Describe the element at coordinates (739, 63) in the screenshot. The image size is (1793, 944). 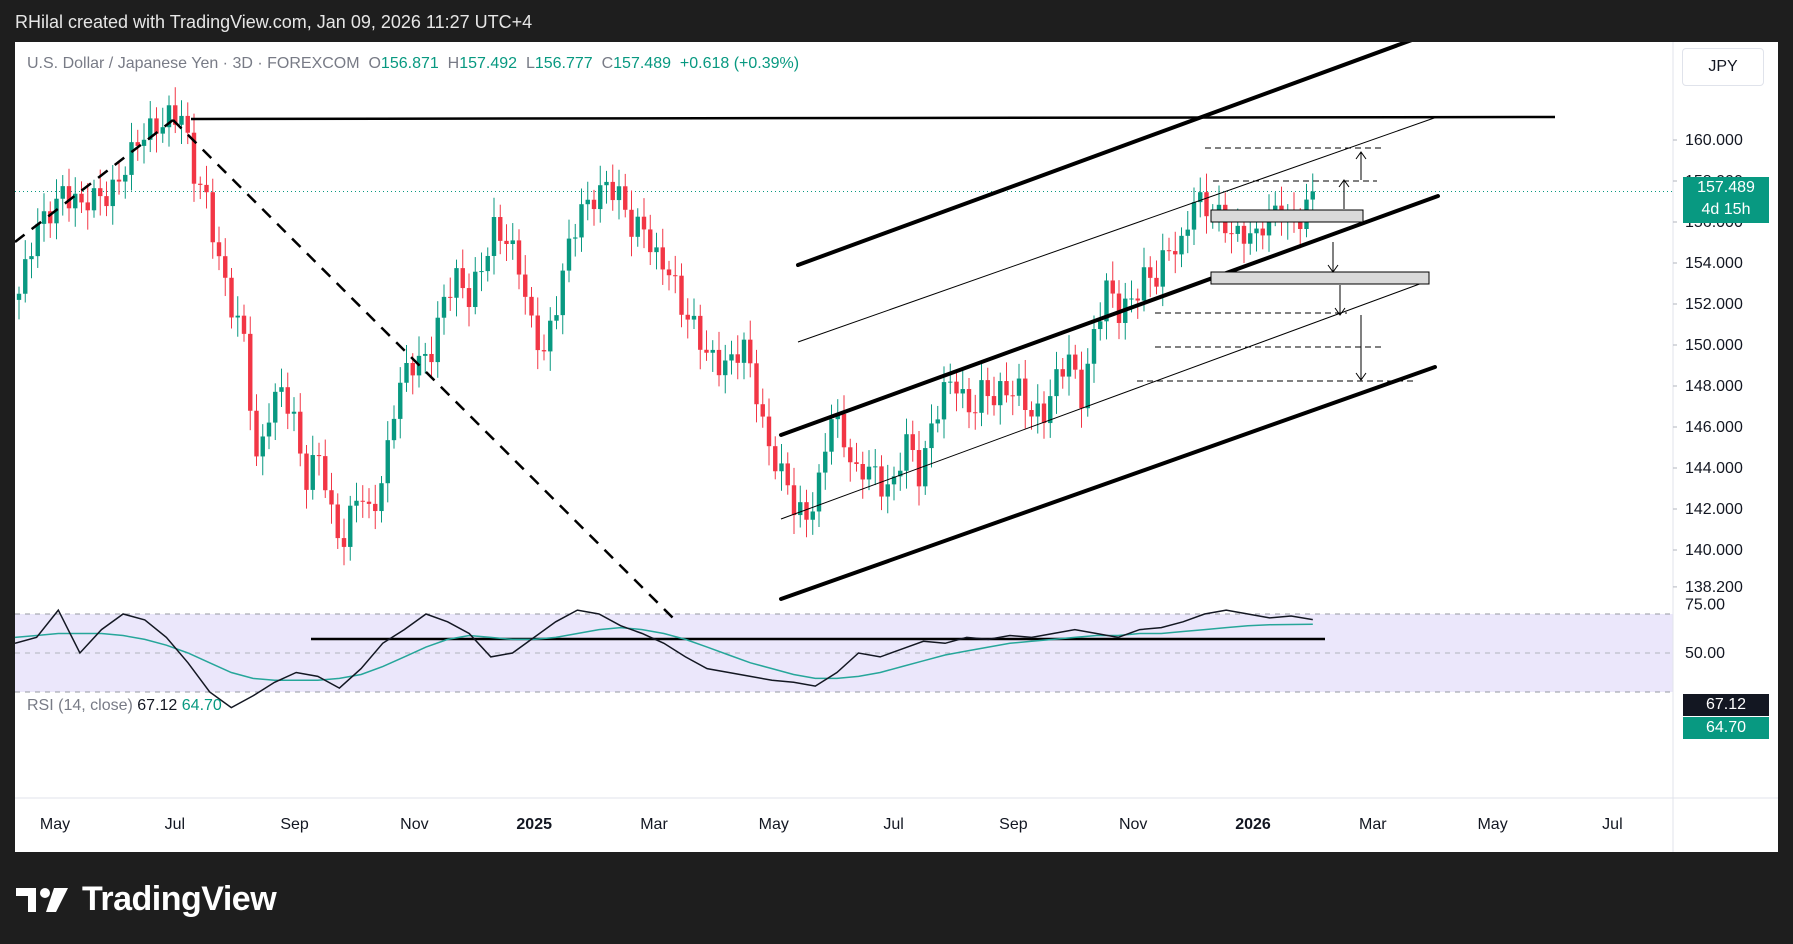
I see `change-value: +0.618 (+0.39%)` at that location.